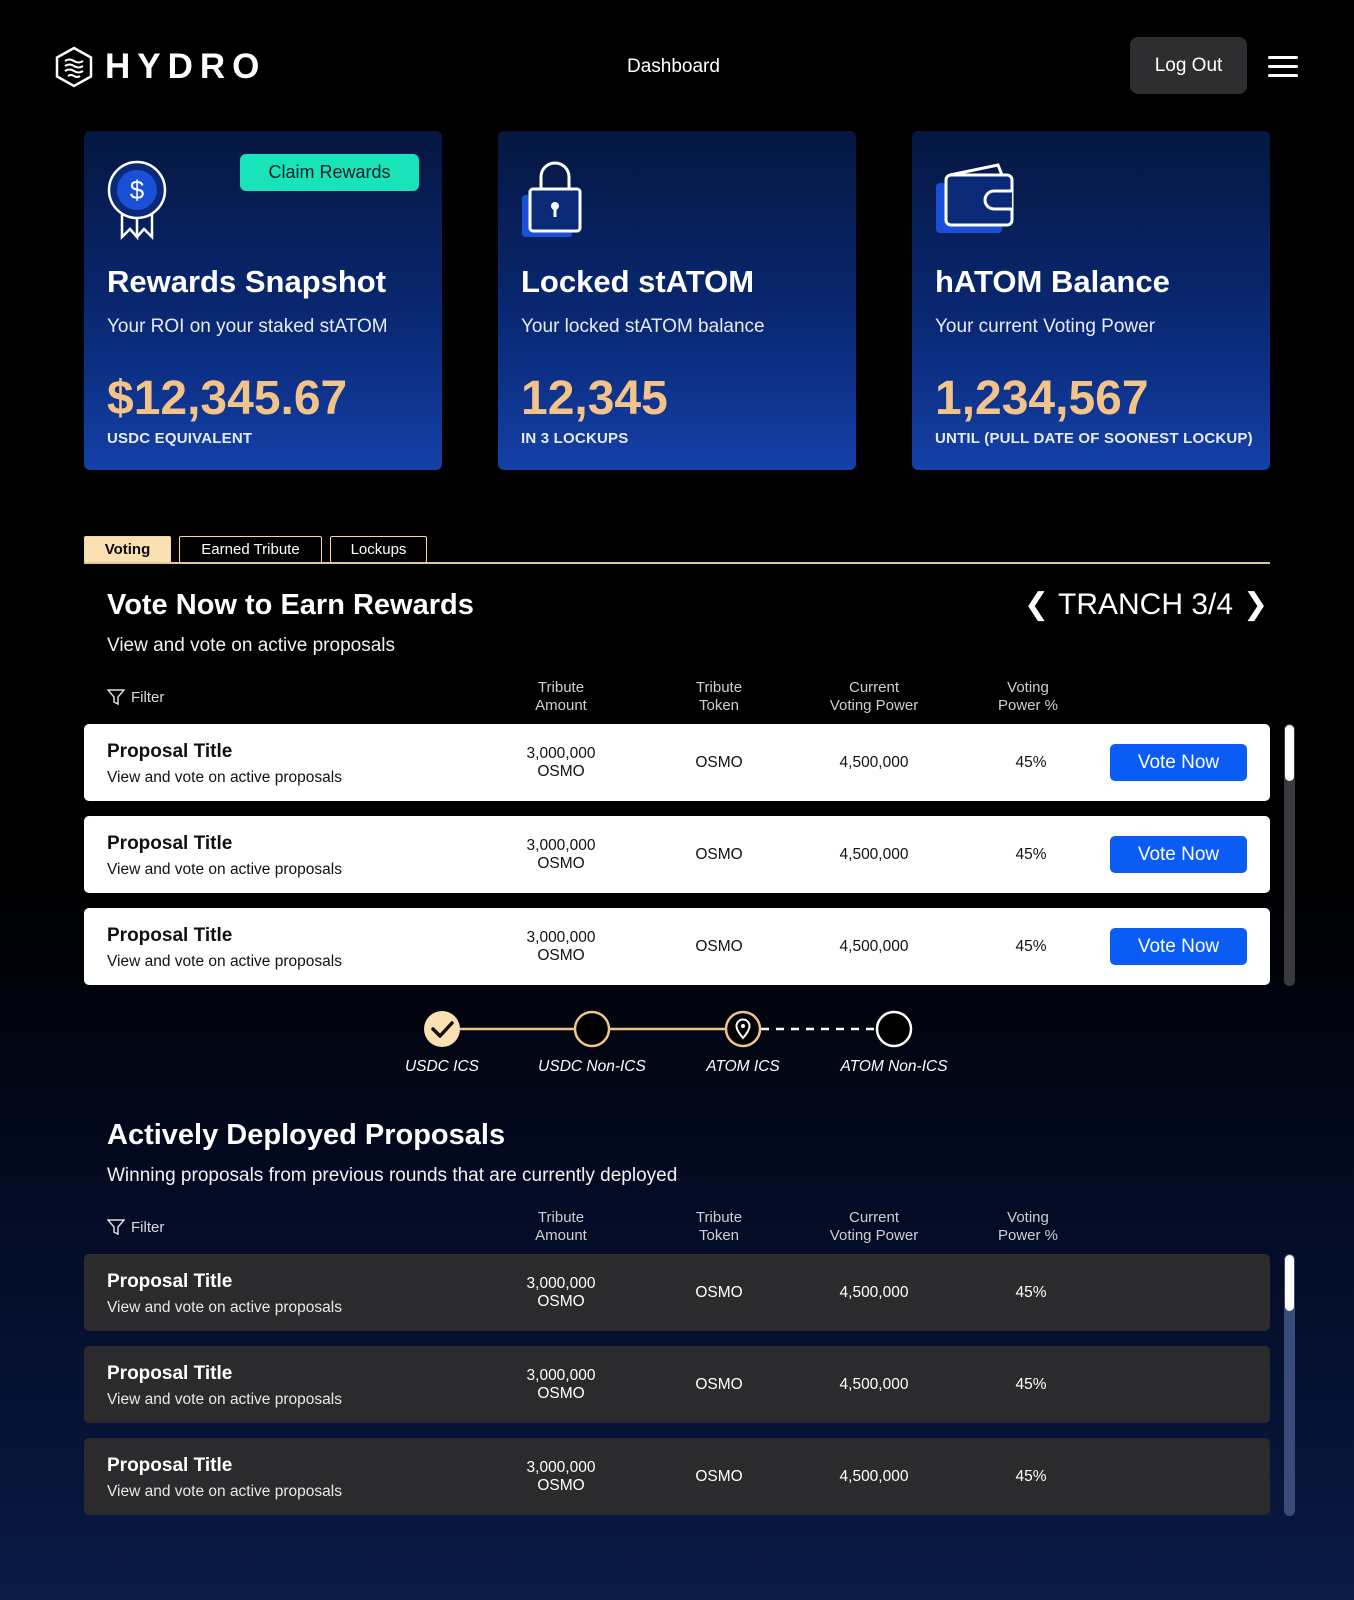 The height and width of the screenshot is (1600, 1354). What do you see at coordinates (1045, 326) in the screenshot?
I see `card-subtitle: Your current Voting Power` at bounding box center [1045, 326].